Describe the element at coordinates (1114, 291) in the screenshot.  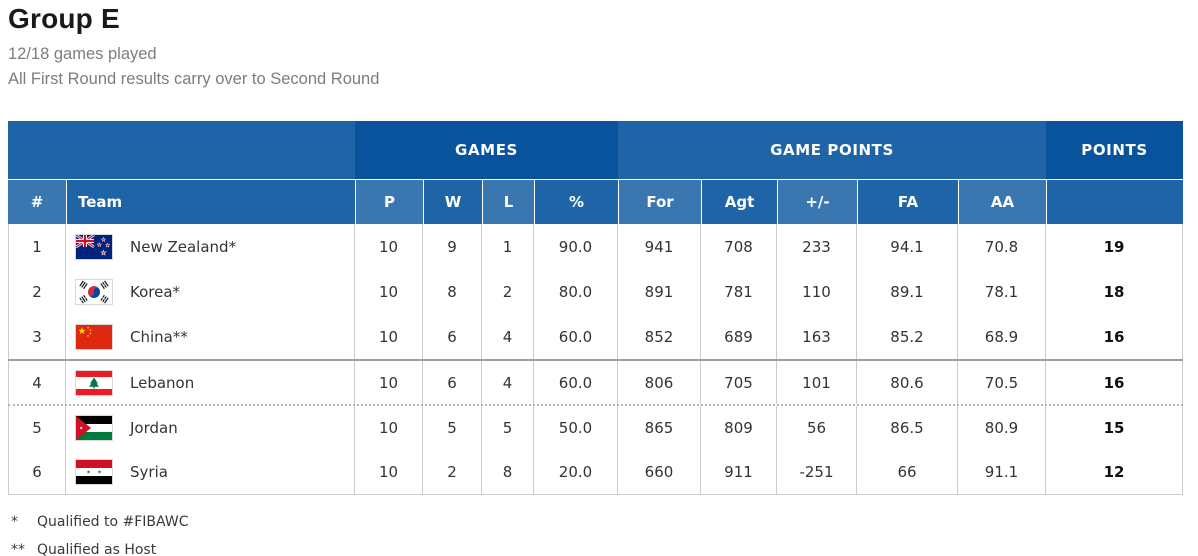
I see `points-cell: 18` at that location.